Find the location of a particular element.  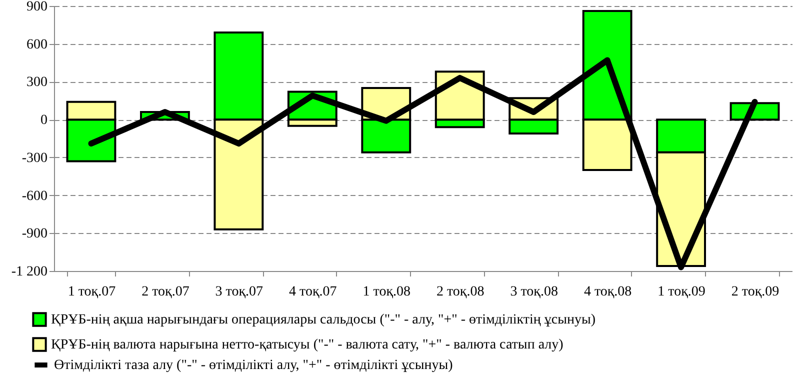

y-tick-label: 900 is located at coordinates (37, 7).